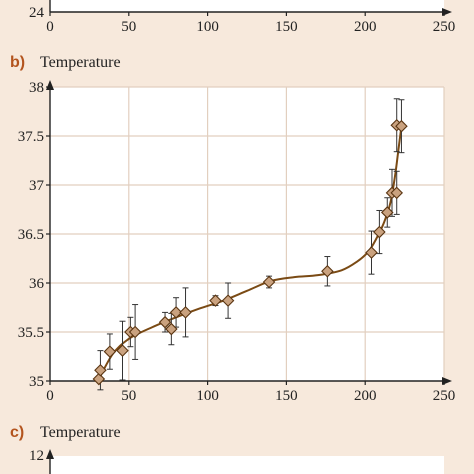 The width and height of the screenshot is (474, 474). I want to click on panel-b-y-tick-label: 36.5, so click(31, 235).